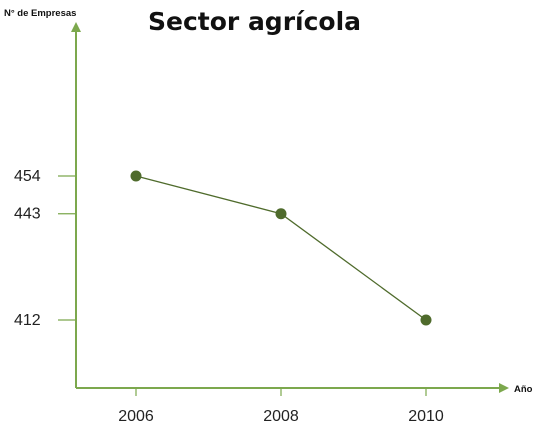 Image resolution: width=535 pixels, height=427 pixels. Describe the element at coordinates (504, 388) in the screenshot. I see `x-axis-arrowhead` at that location.